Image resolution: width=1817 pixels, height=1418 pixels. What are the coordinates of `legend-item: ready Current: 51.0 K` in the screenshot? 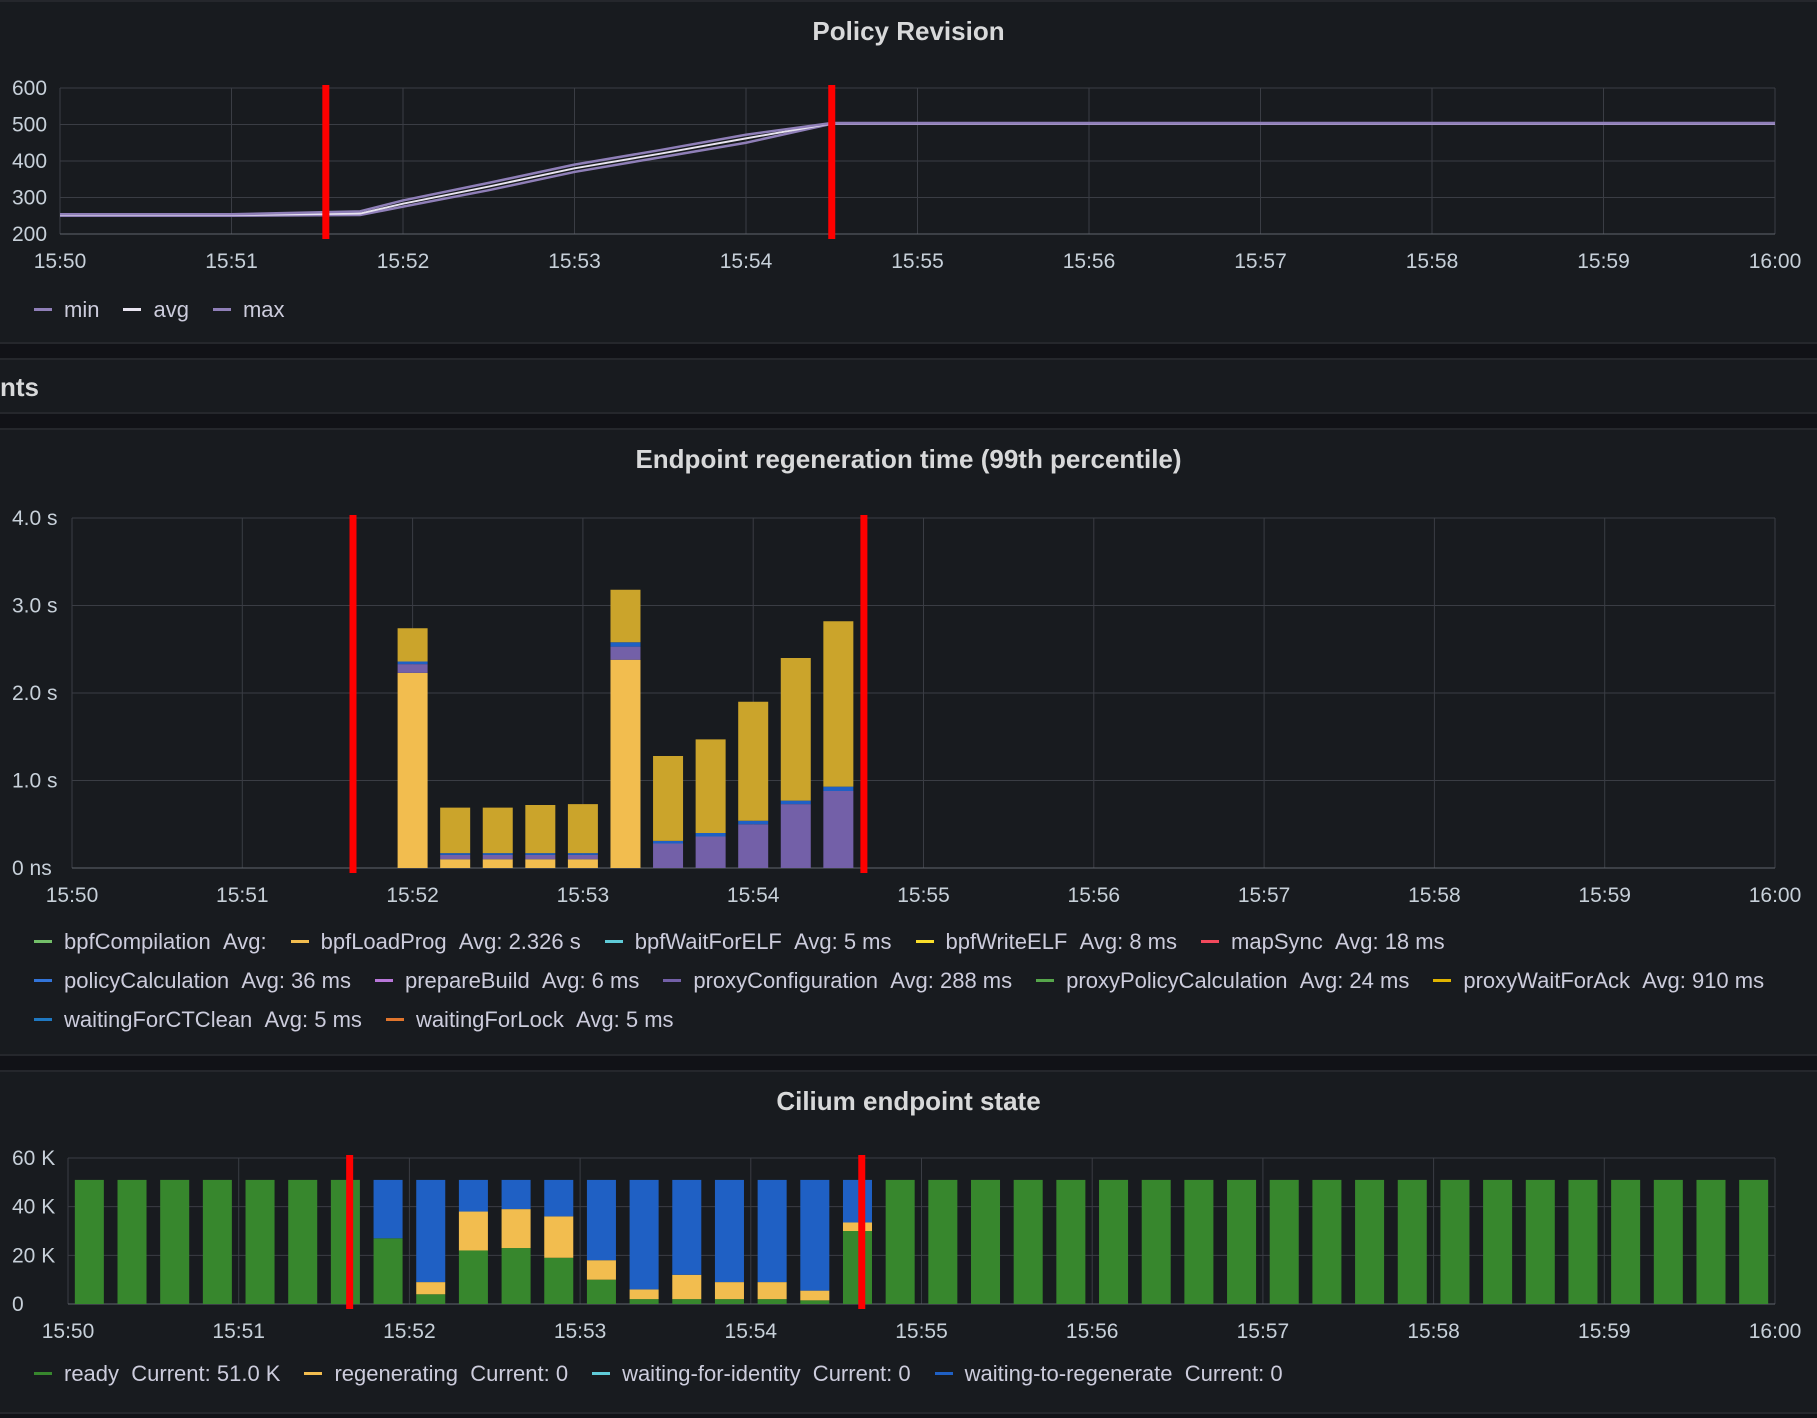 It's located at (157, 1373).